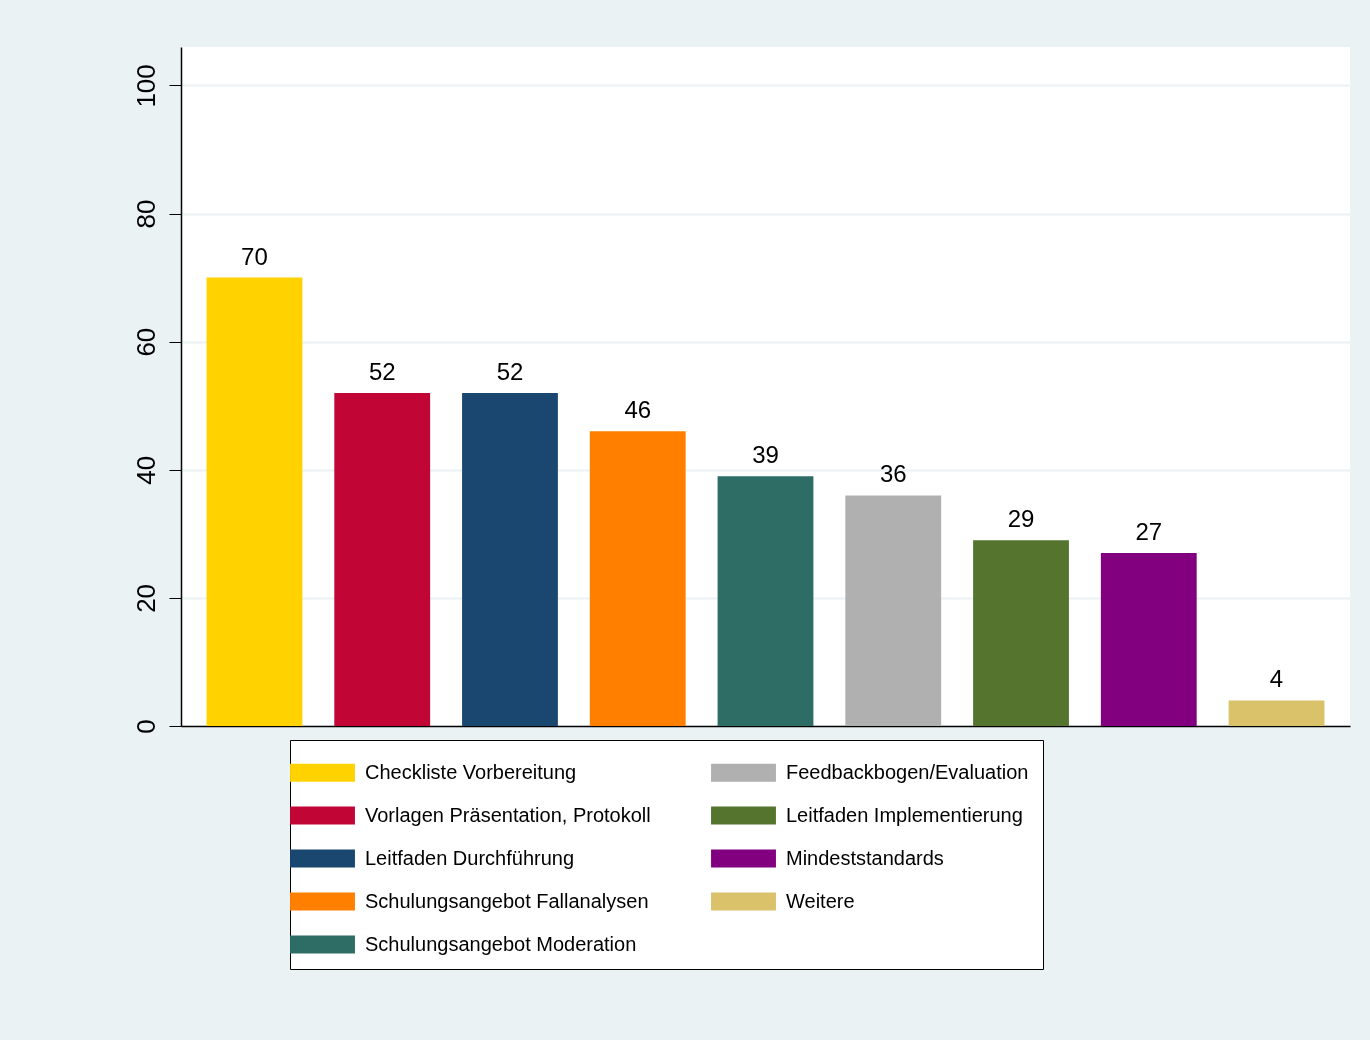 This screenshot has height=1040, width=1370. I want to click on data-label: 4, so click(1276, 679).